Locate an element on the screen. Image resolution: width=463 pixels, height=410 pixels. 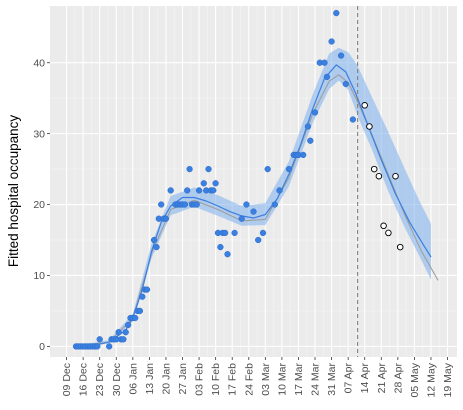
y-axis-title: Fitted hospital occupancy is located at coordinates (13, 191).